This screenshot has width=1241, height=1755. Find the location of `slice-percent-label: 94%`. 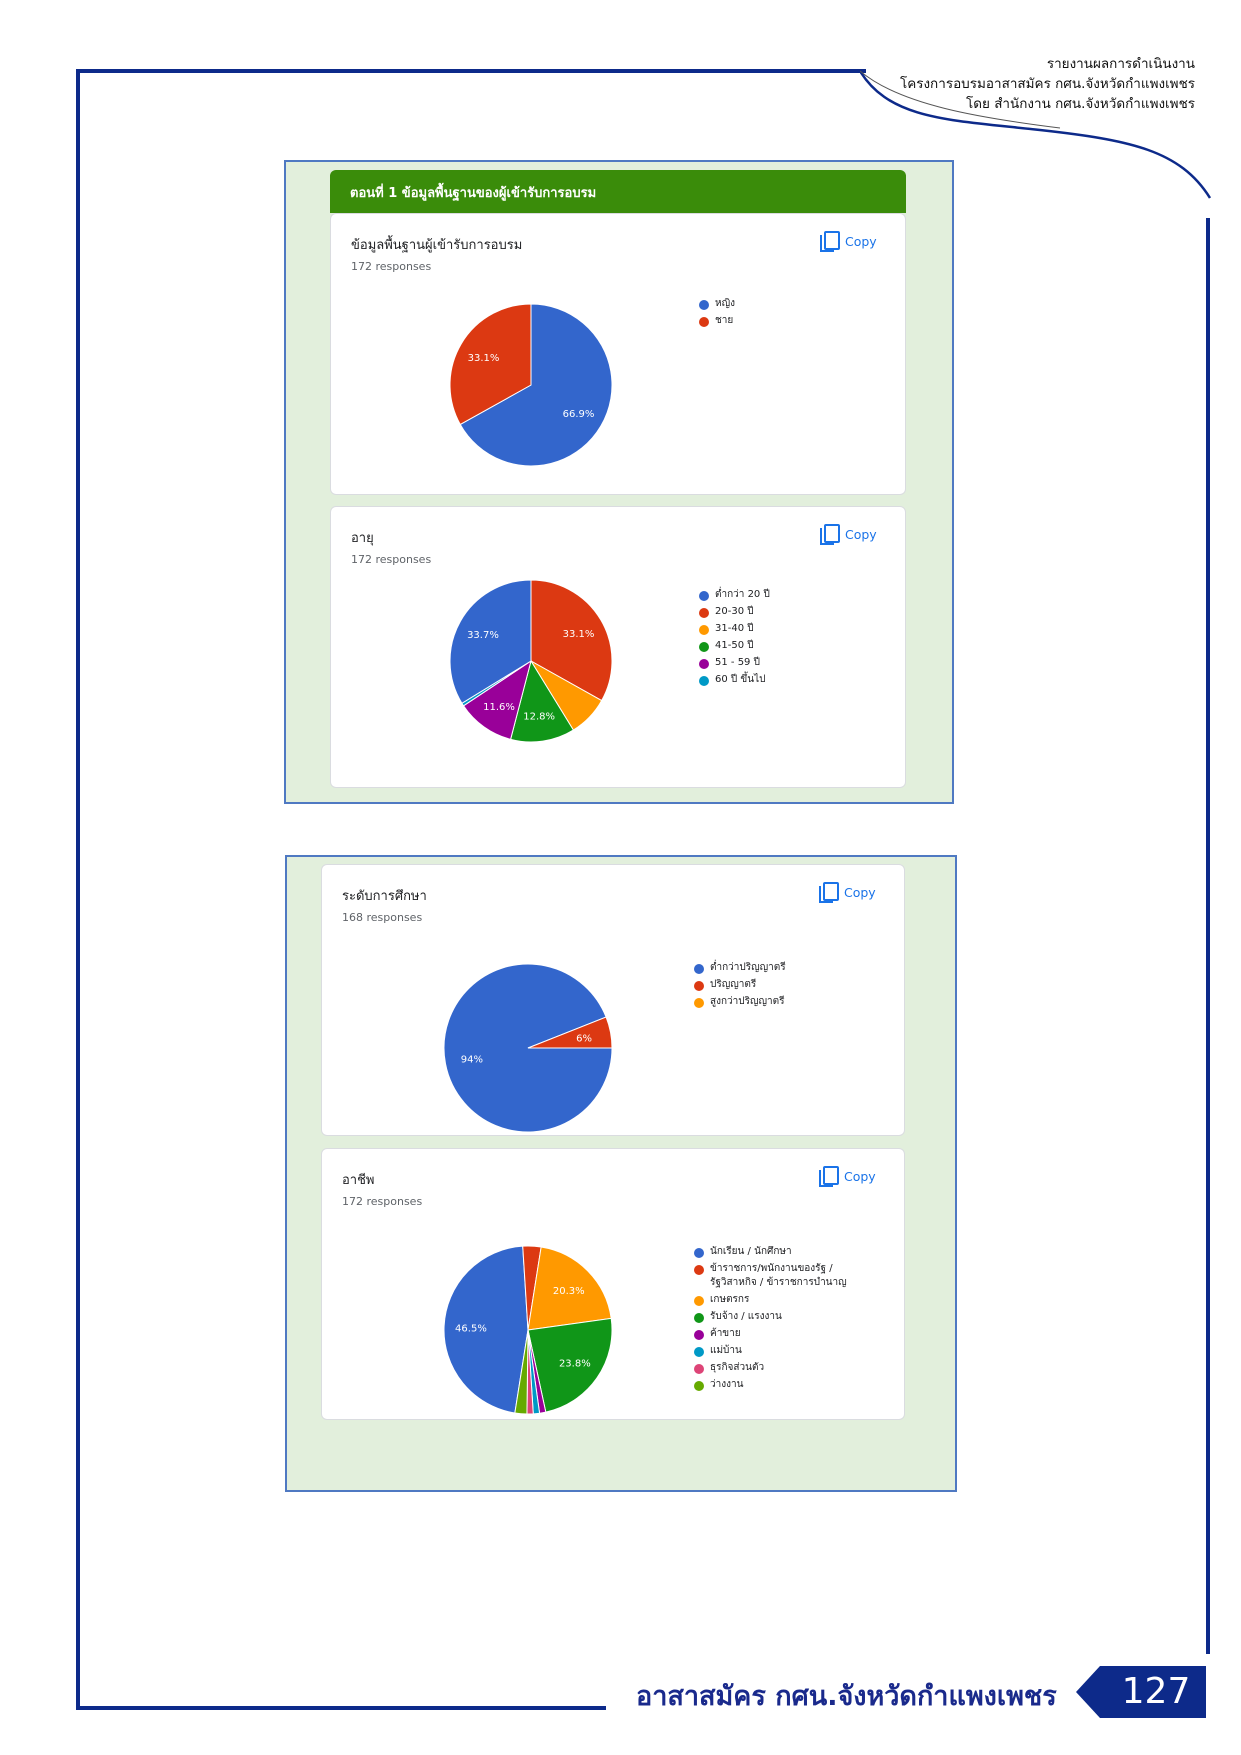

slice-percent-label: 94% is located at coordinates (472, 1060).